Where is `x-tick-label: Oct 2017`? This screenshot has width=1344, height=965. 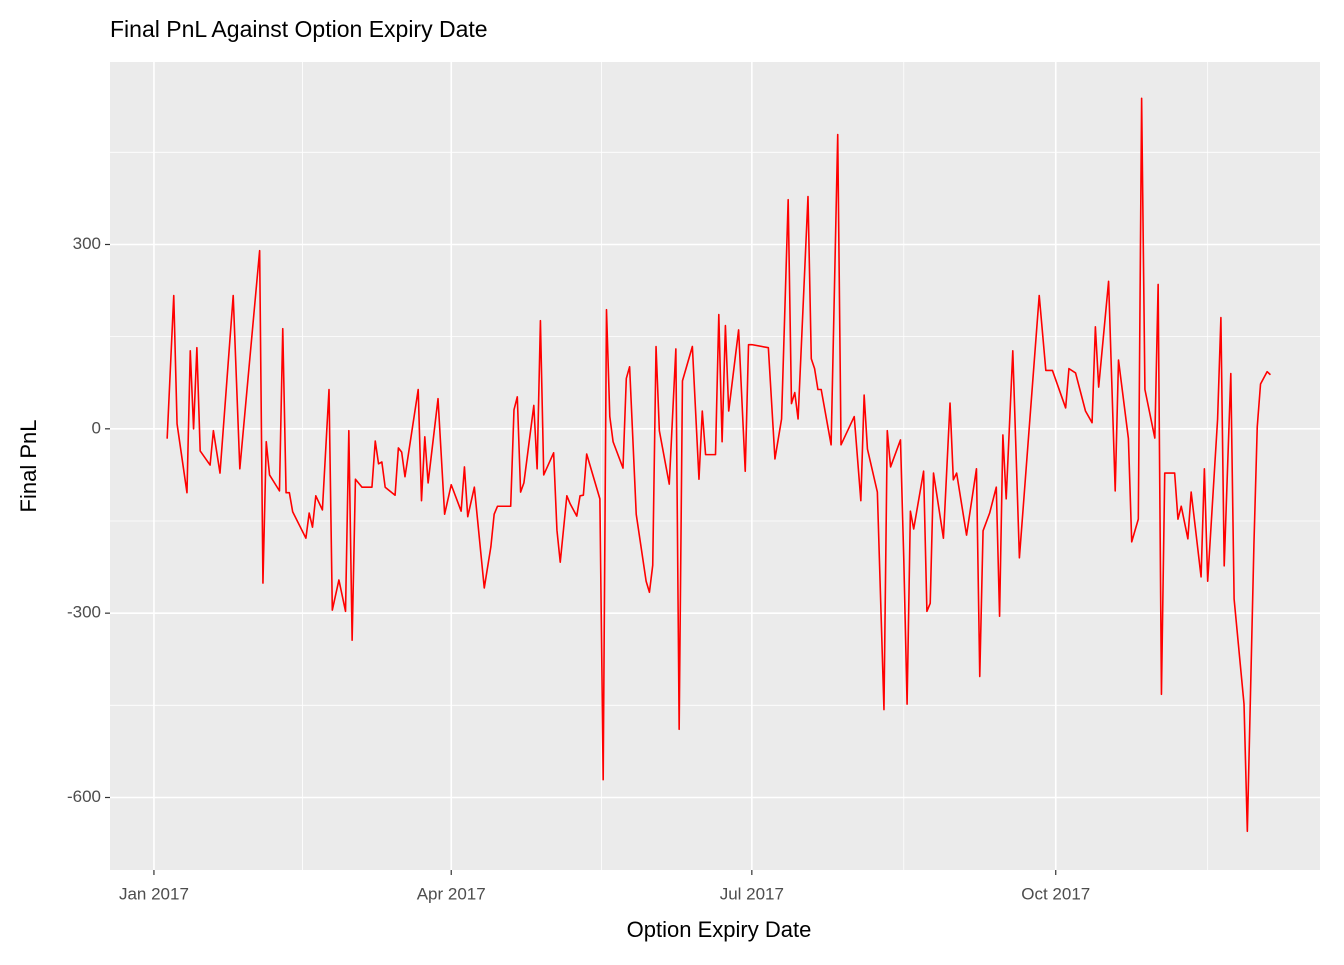 x-tick-label: Oct 2017 is located at coordinates (1055, 893).